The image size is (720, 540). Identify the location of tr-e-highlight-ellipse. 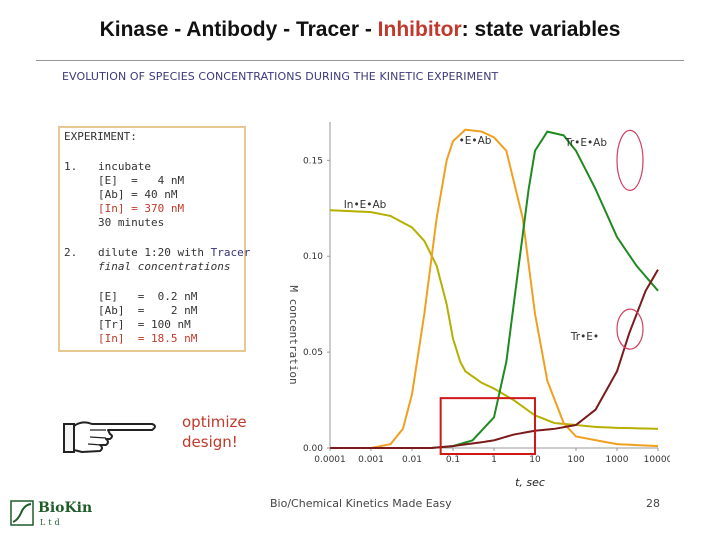
(630, 329).